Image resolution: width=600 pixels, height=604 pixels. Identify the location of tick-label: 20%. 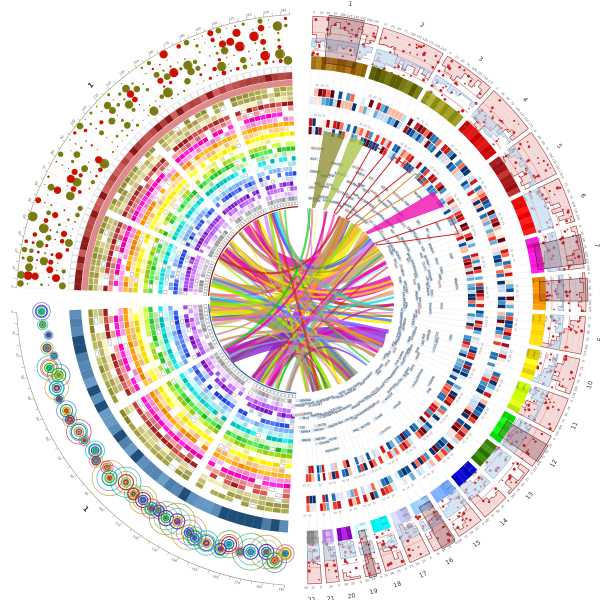
(435, 86).